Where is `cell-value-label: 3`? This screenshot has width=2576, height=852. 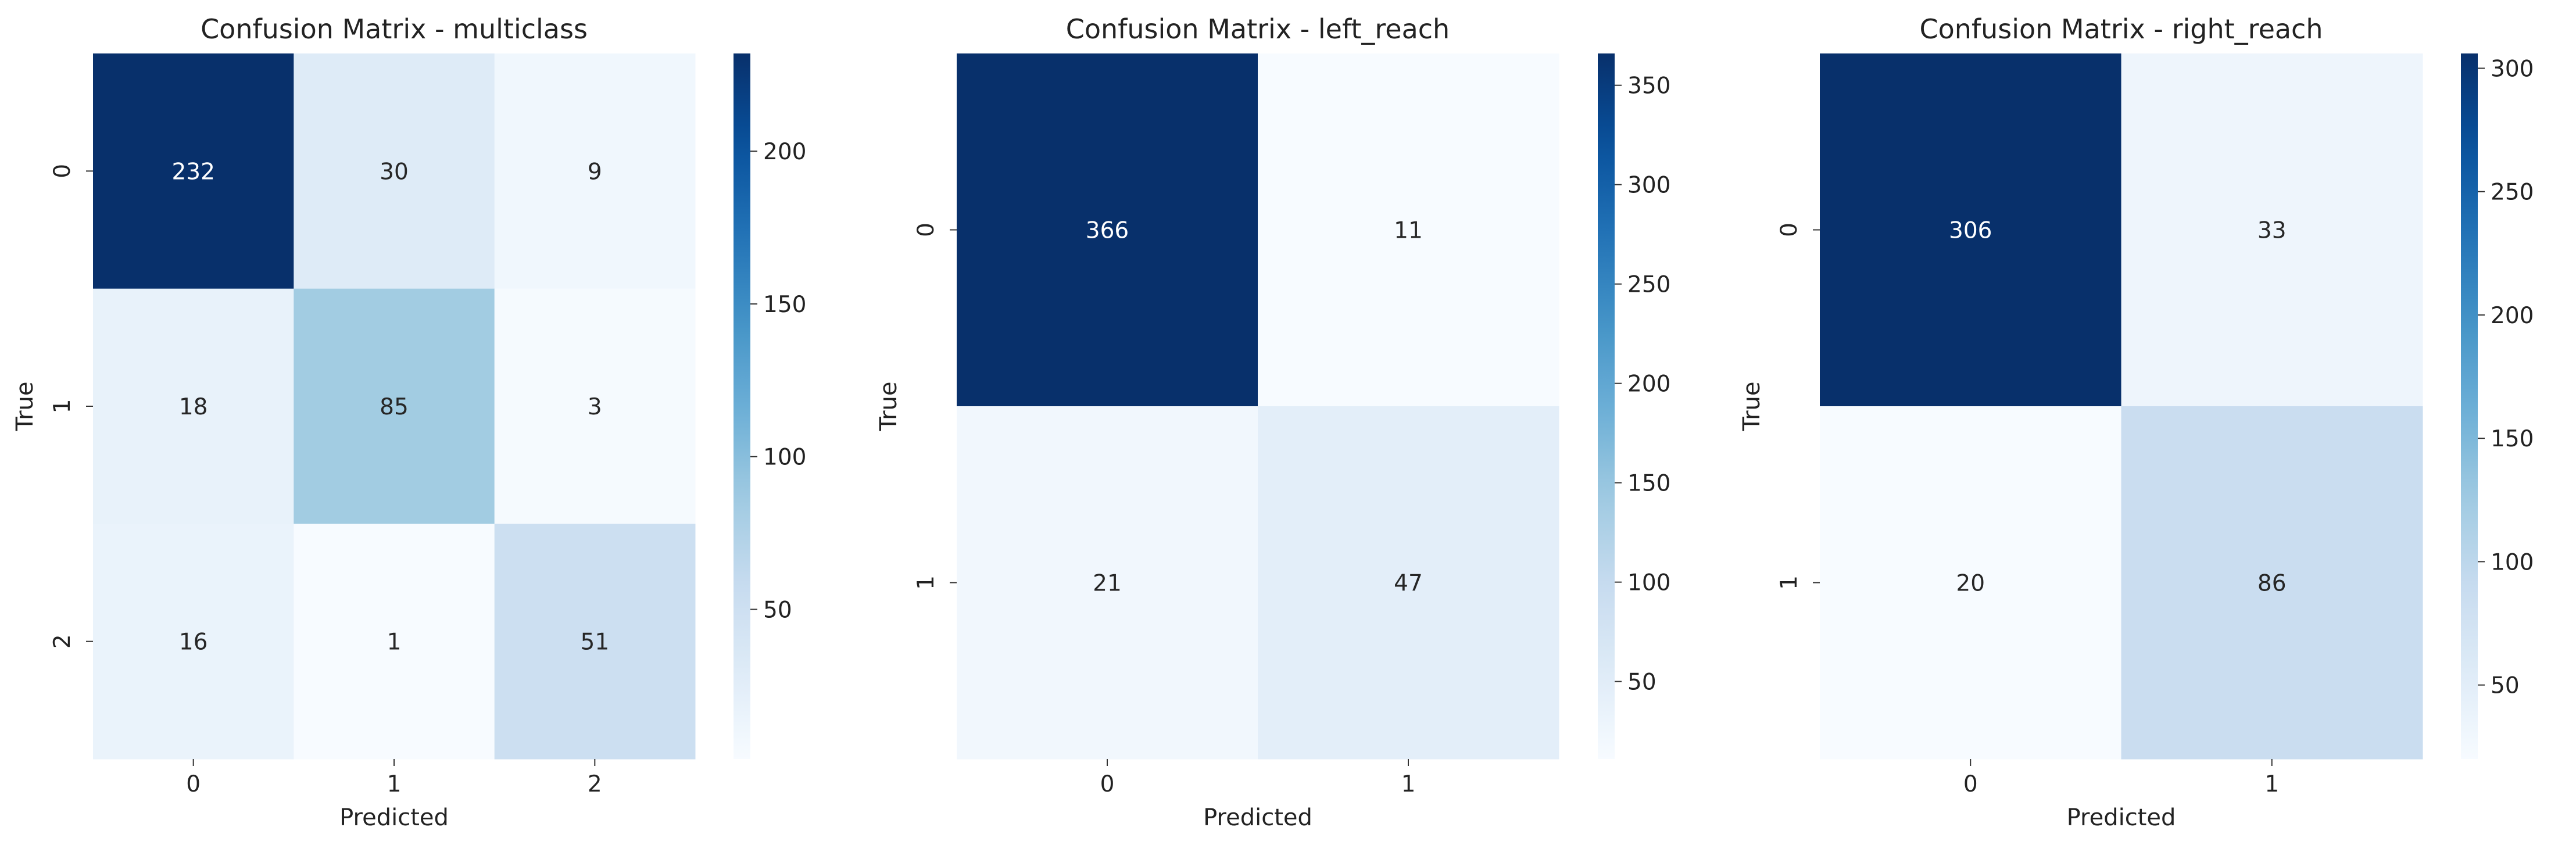 cell-value-label: 3 is located at coordinates (595, 407).